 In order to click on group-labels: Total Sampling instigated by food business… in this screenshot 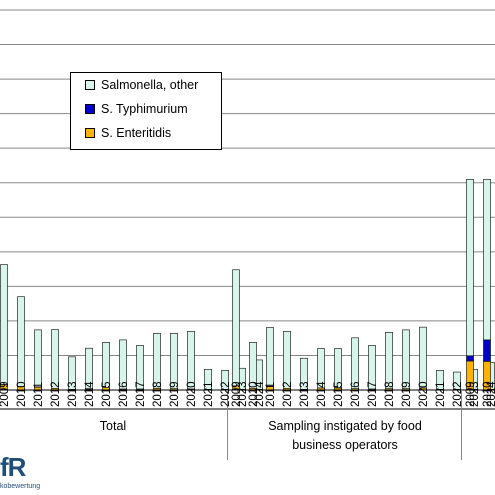, I will do `click(261, 435)`.